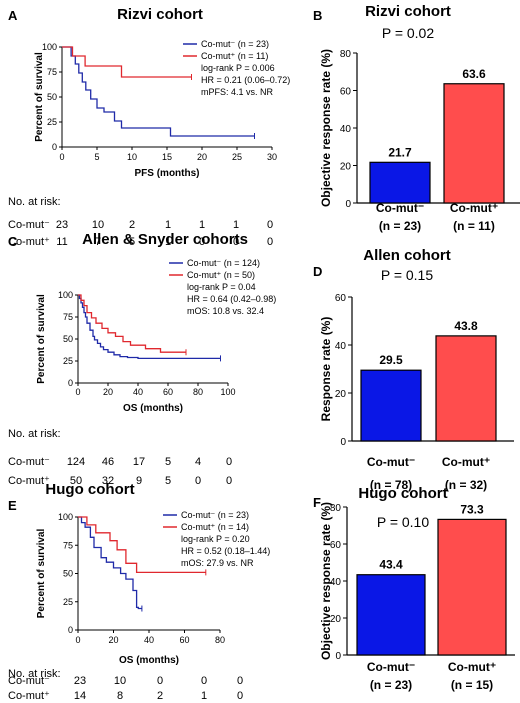 The image size is (520, 703). What do you see at coordinates (13, 241) in the screenshot?
I see `panel-letter: C` at bounding box center [13, 241].